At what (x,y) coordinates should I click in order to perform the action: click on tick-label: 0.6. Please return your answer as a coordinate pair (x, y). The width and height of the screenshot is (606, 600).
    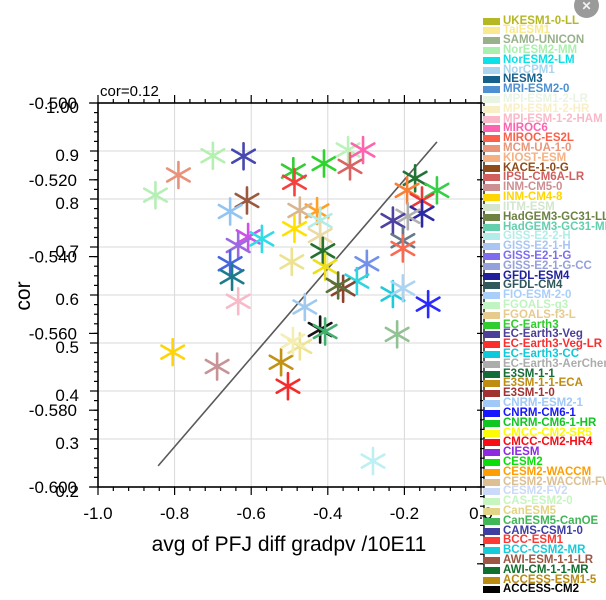
    Looking at the image, I should click on (67, 299).